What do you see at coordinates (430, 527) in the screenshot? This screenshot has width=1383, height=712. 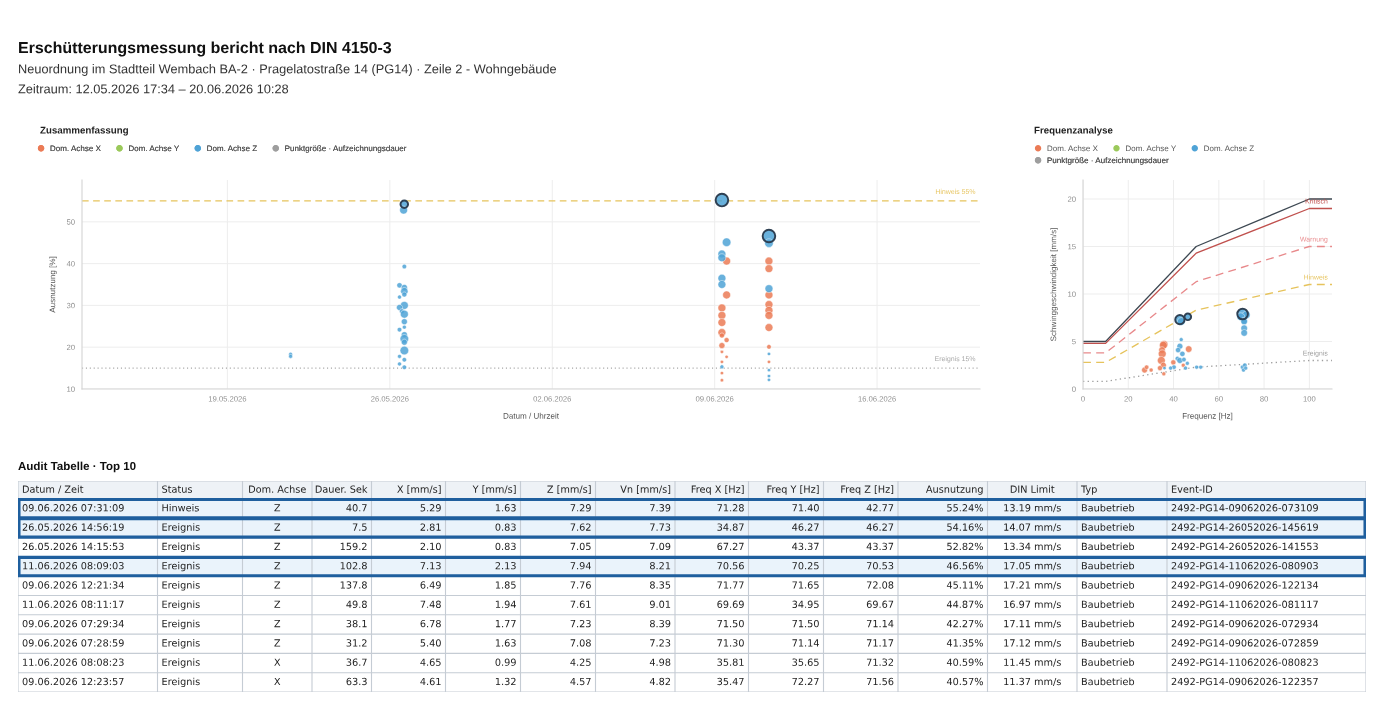 I see `text: 2.81` at bounding box center [430, 527].